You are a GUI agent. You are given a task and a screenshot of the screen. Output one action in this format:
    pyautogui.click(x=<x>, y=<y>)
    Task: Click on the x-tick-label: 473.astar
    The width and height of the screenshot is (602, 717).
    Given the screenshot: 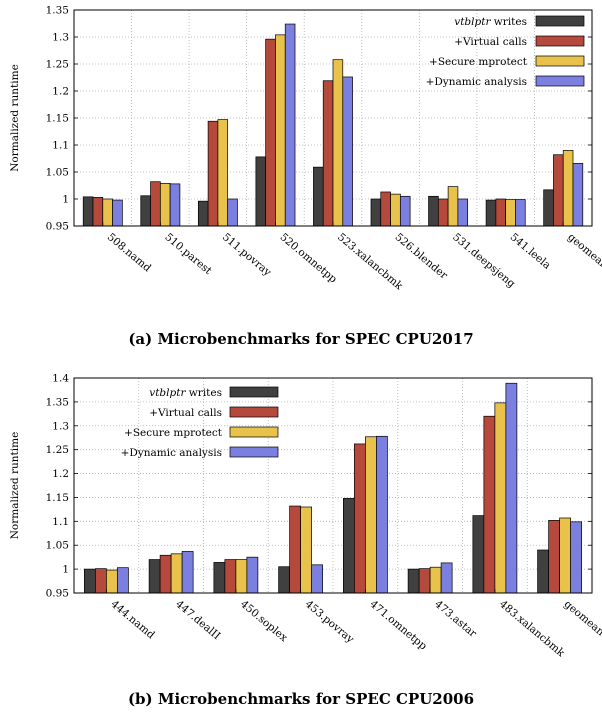 What is the action you would take?
    pyautogui.click(x=455, y=619)
    